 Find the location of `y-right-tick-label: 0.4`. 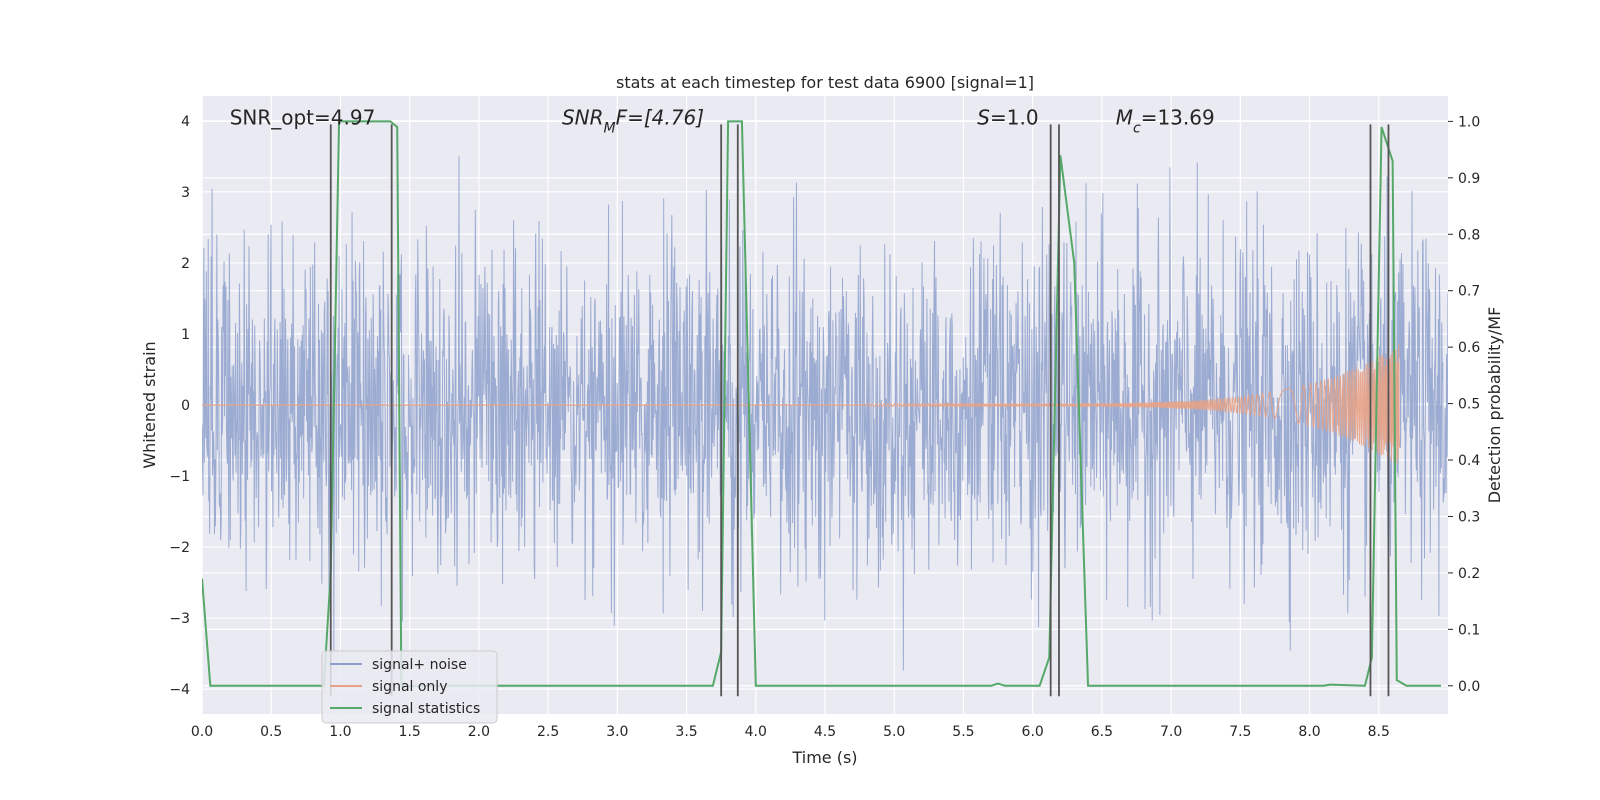

y-right-tick-label: 0.4 is located at coordinates (1469, 461).